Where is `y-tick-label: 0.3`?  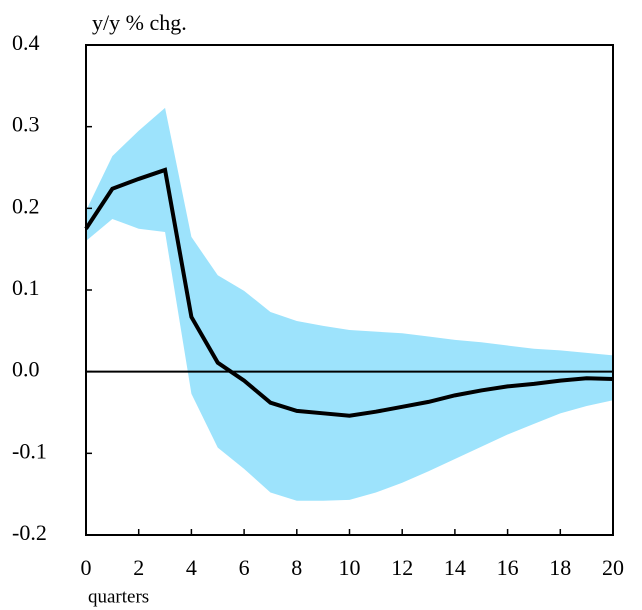 y-tick-label: 0.3 is located at coordinates (26, 124).